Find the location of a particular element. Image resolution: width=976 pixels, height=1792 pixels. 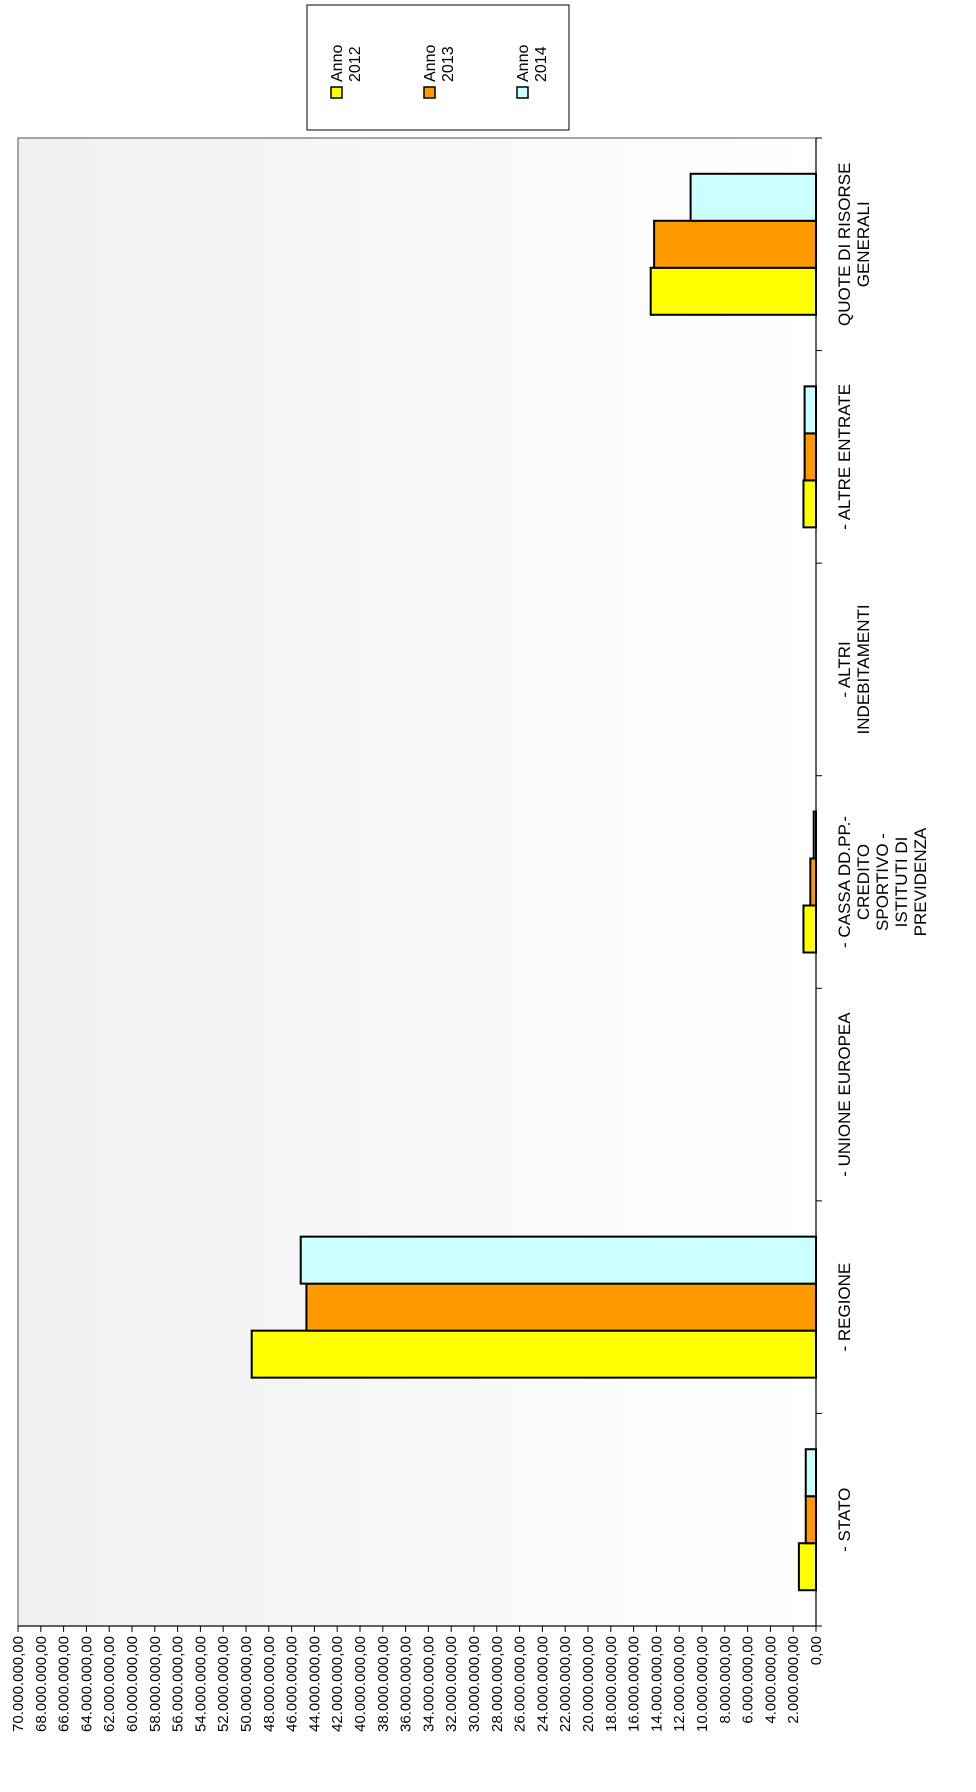

value-tick-label: 32.000.000,00 is located at coordinates (451, 1684).